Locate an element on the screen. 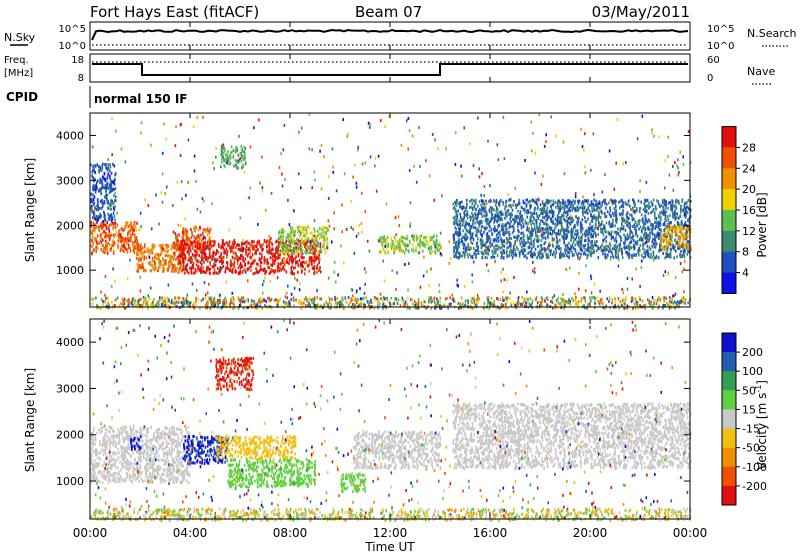 Image resolution: width=800 pixels, height=554 pixels. freq-line is located at coordinates (390, 69).